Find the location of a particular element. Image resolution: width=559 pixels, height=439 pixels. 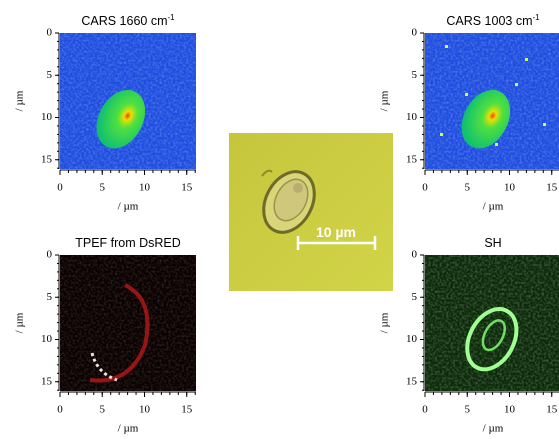

panel-title-text: TPEF from DsRED is located at coordinates (128, 243).